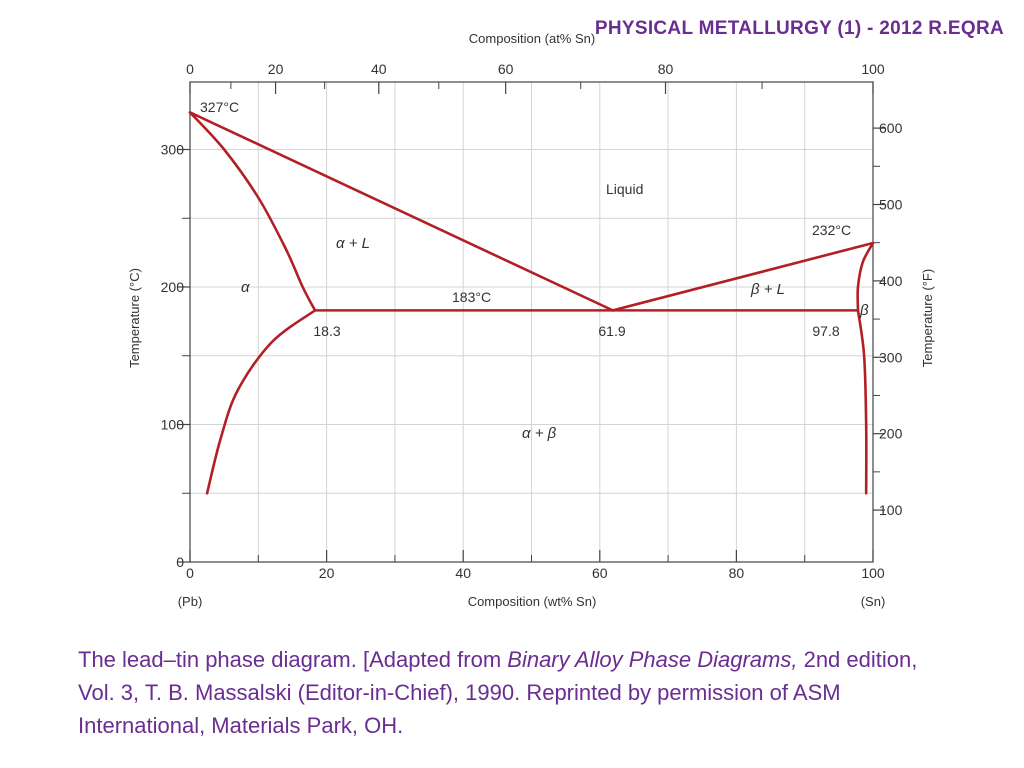 This screenshot has width=1024, height=768. What do you see at coordinates (326, 331) in the screenshot?
I see `alpha-limit-label: 18.3` at bounding box center [326, 331].